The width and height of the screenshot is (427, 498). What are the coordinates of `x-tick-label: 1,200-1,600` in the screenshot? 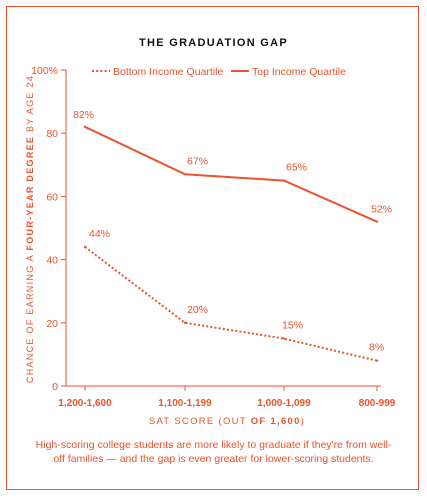 It's located at (85, 403).